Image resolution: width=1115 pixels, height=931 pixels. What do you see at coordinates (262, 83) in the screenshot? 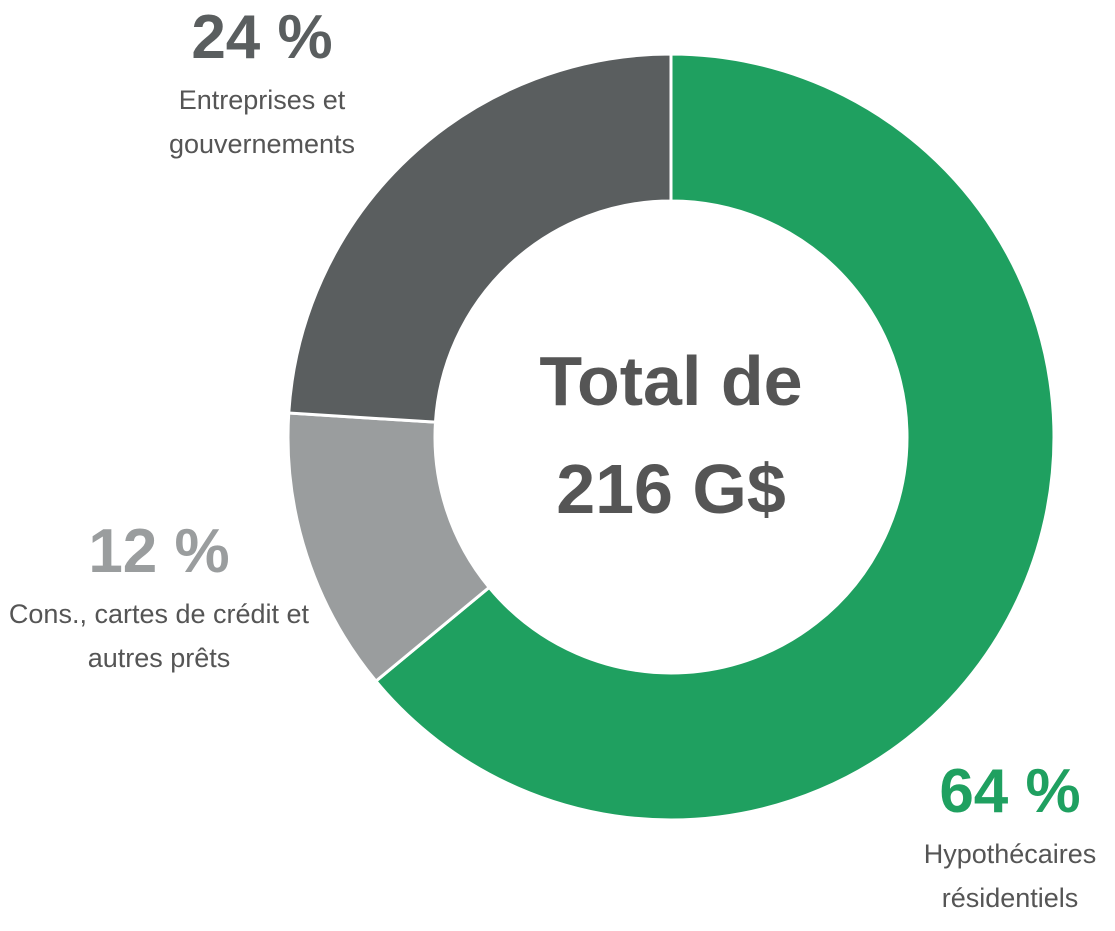
I see `slice-label: 24 % Entreprises et gouvernements` at bounding box center [262, 83].